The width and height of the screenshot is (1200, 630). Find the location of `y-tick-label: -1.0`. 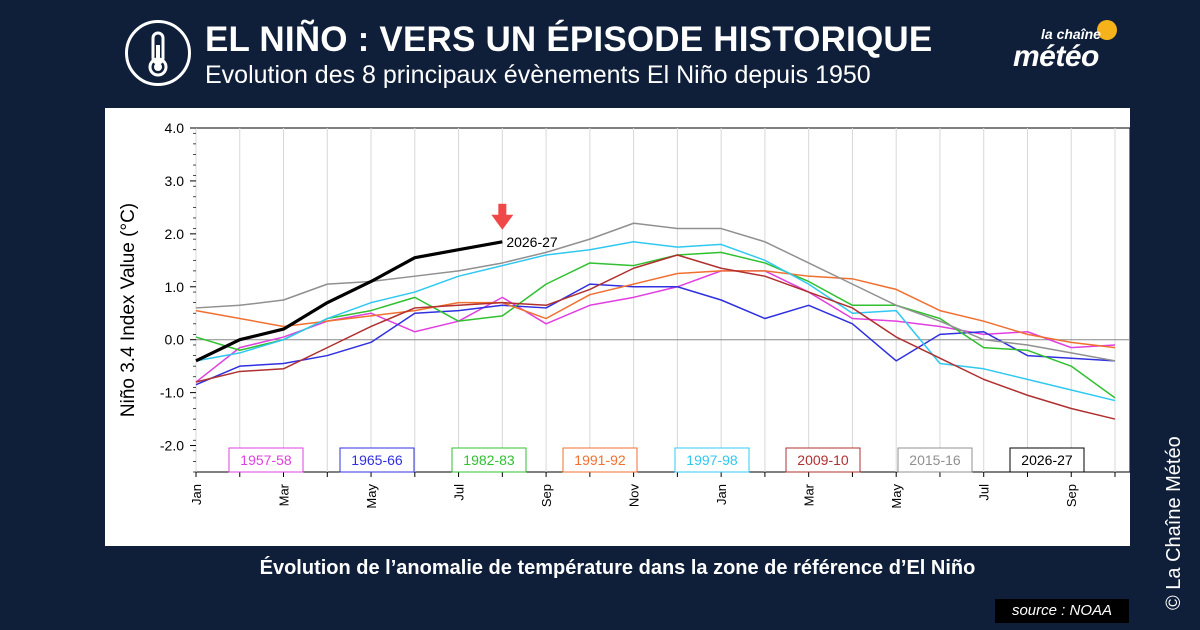

y-tick-label: -1.0 is located at coordinates (172, 393).